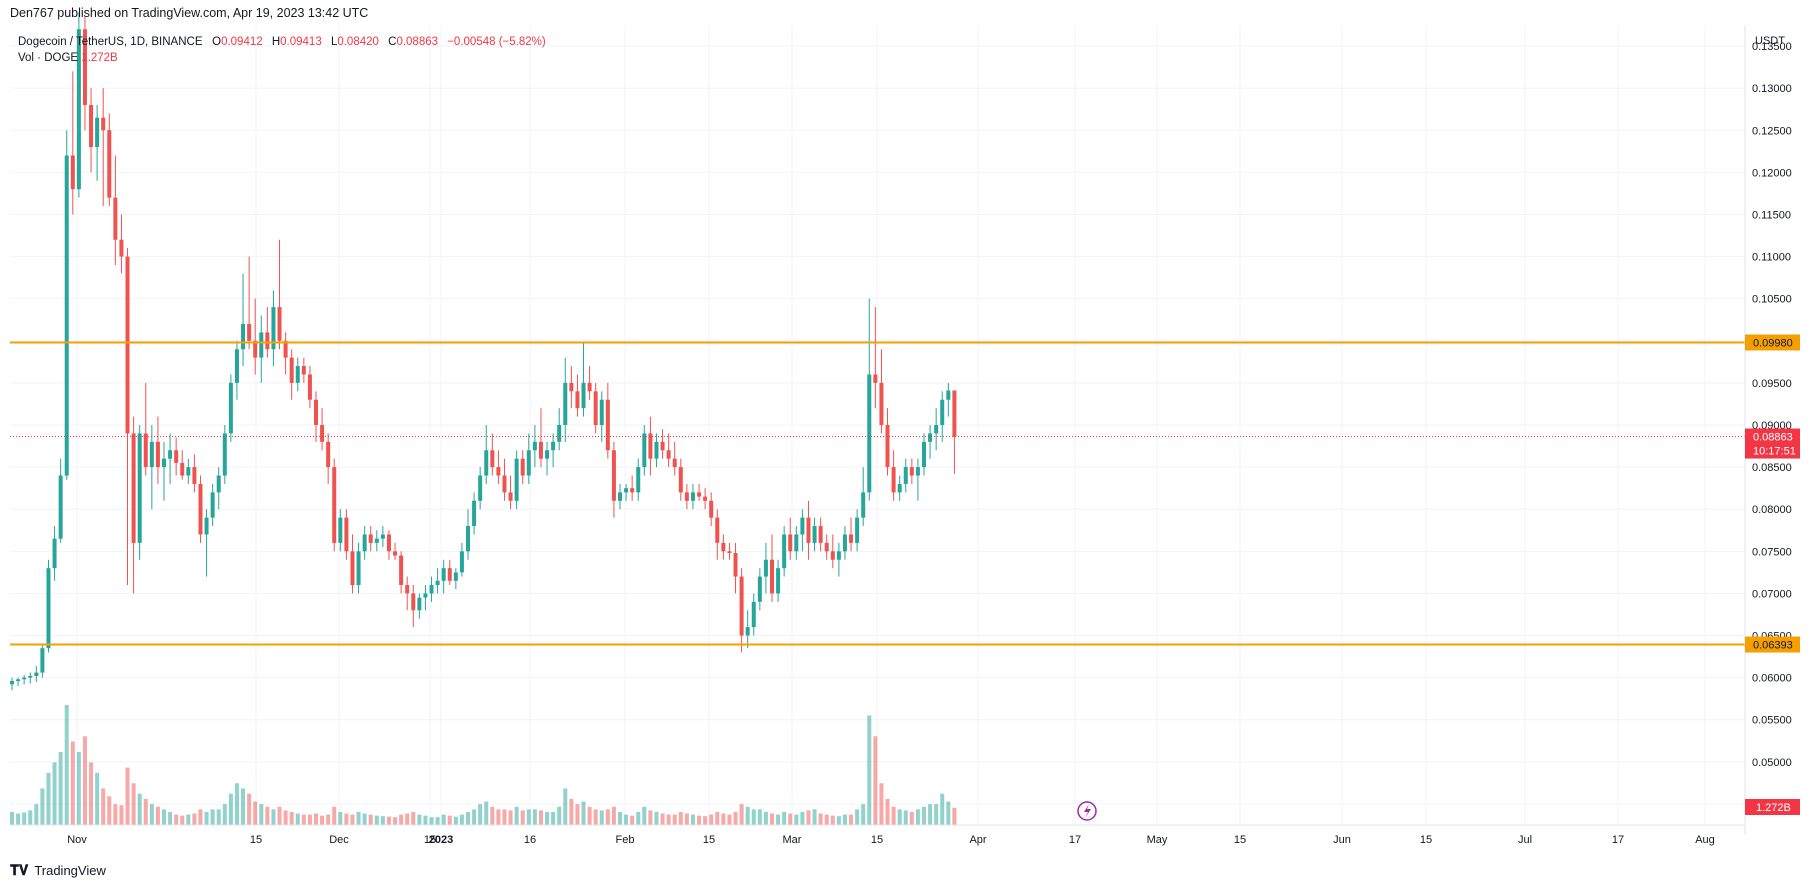  I want to click on time-tick-label: 2023, so click(441, 840).